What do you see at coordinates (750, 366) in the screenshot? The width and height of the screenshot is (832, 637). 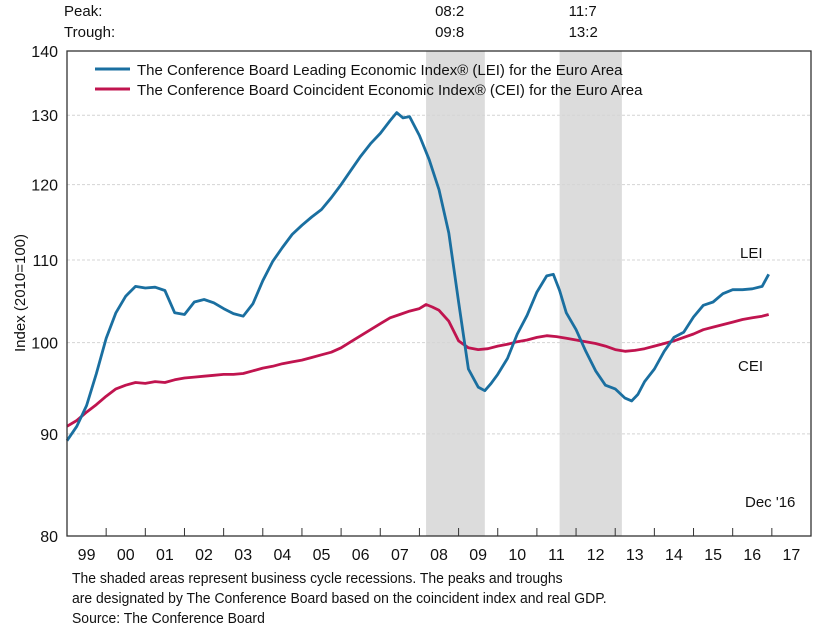 I see `annotation-cei: CEI` at bounding box center [750, 366].